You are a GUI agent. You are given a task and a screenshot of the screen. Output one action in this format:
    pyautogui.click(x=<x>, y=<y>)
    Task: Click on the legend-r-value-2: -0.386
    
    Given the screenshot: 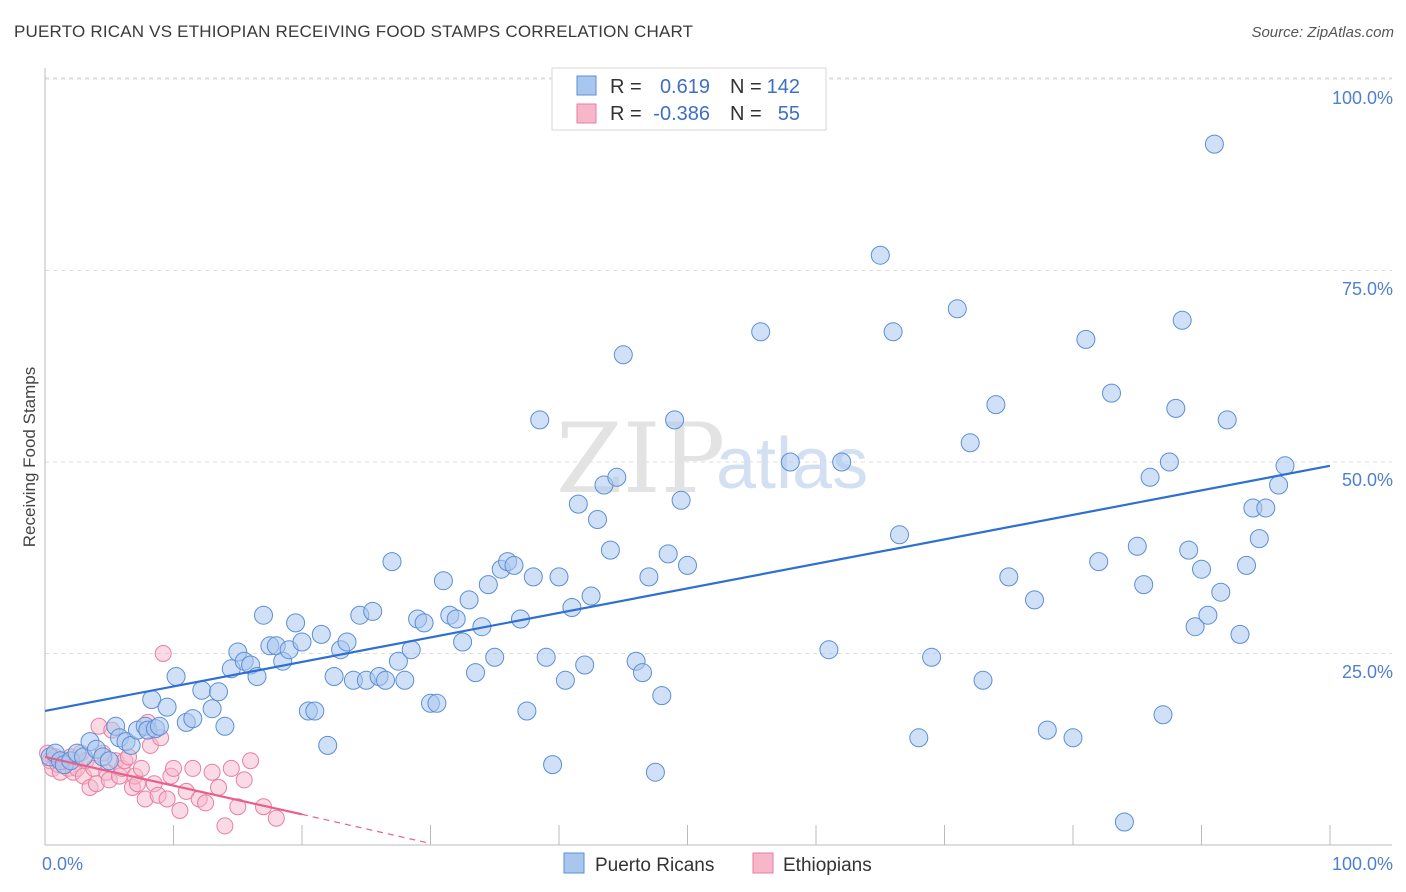 What is the action you would take?
    pyautogui.click(x=681, y=114)
    